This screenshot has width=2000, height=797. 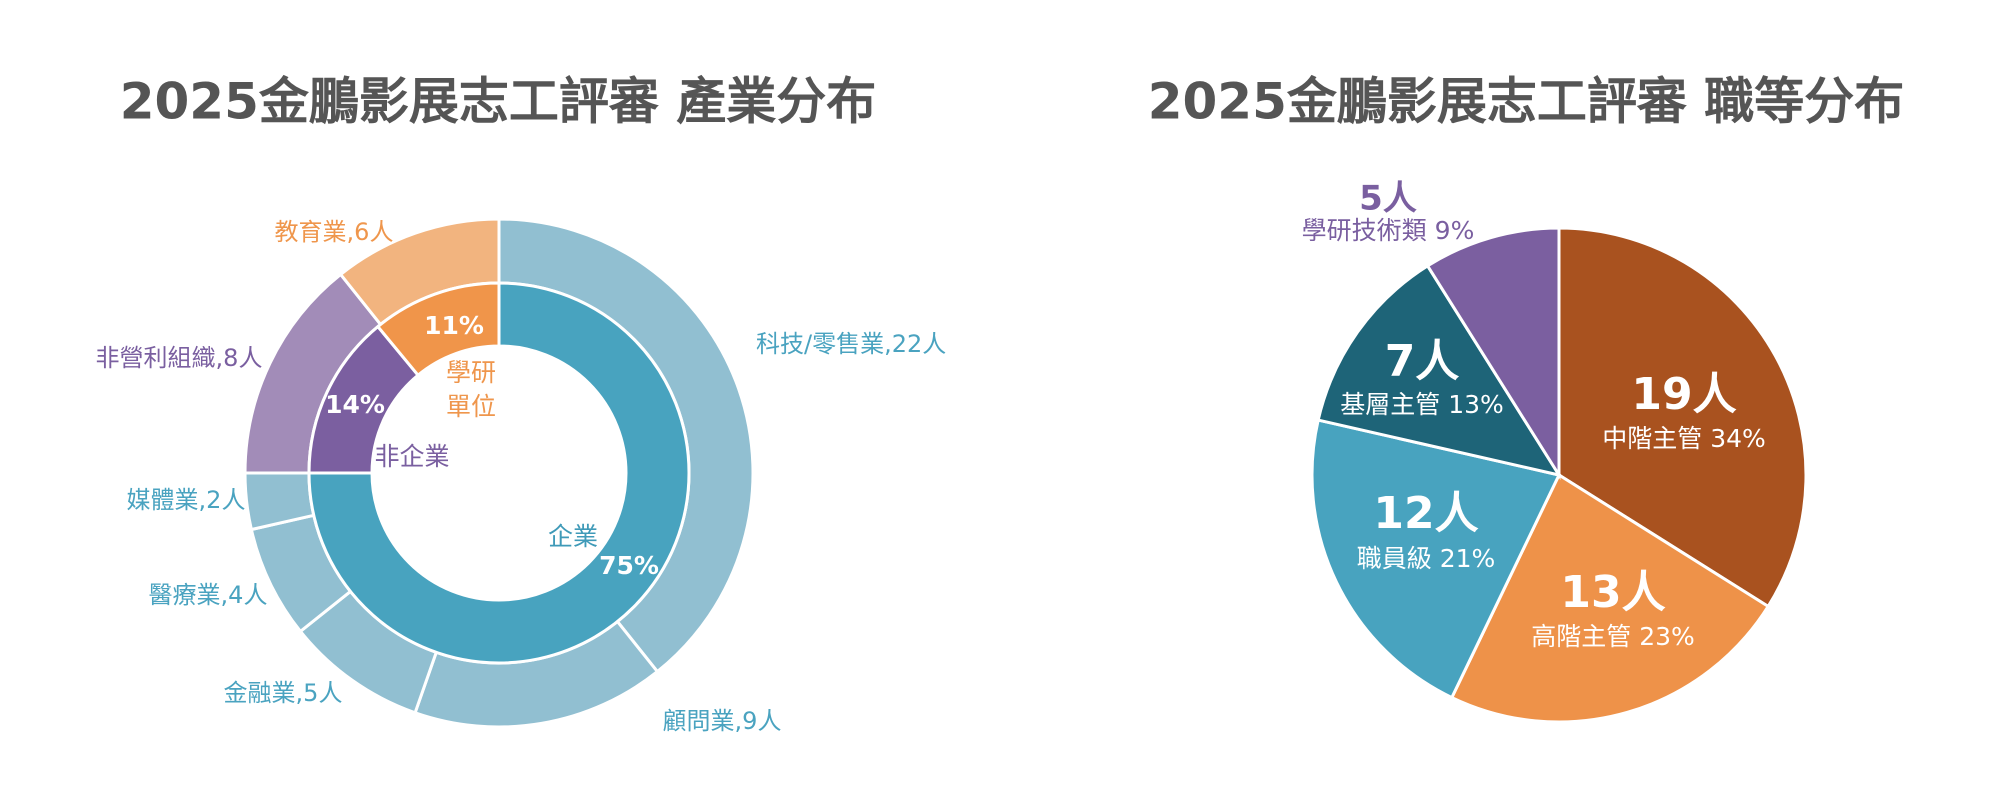 What do you see at coordinates (179, 358) in the screenshot?
I see `segment-label: 非營利組織,8人` at bounding box center [179, 358].